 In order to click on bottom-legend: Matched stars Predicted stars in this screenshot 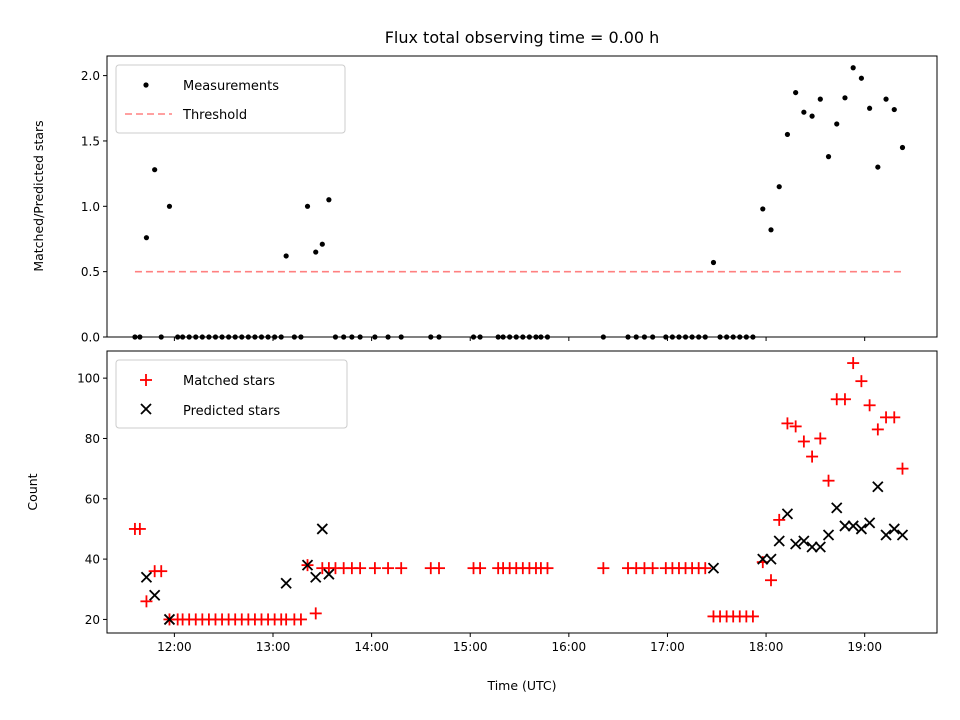, I will do `click(231, 394)`.